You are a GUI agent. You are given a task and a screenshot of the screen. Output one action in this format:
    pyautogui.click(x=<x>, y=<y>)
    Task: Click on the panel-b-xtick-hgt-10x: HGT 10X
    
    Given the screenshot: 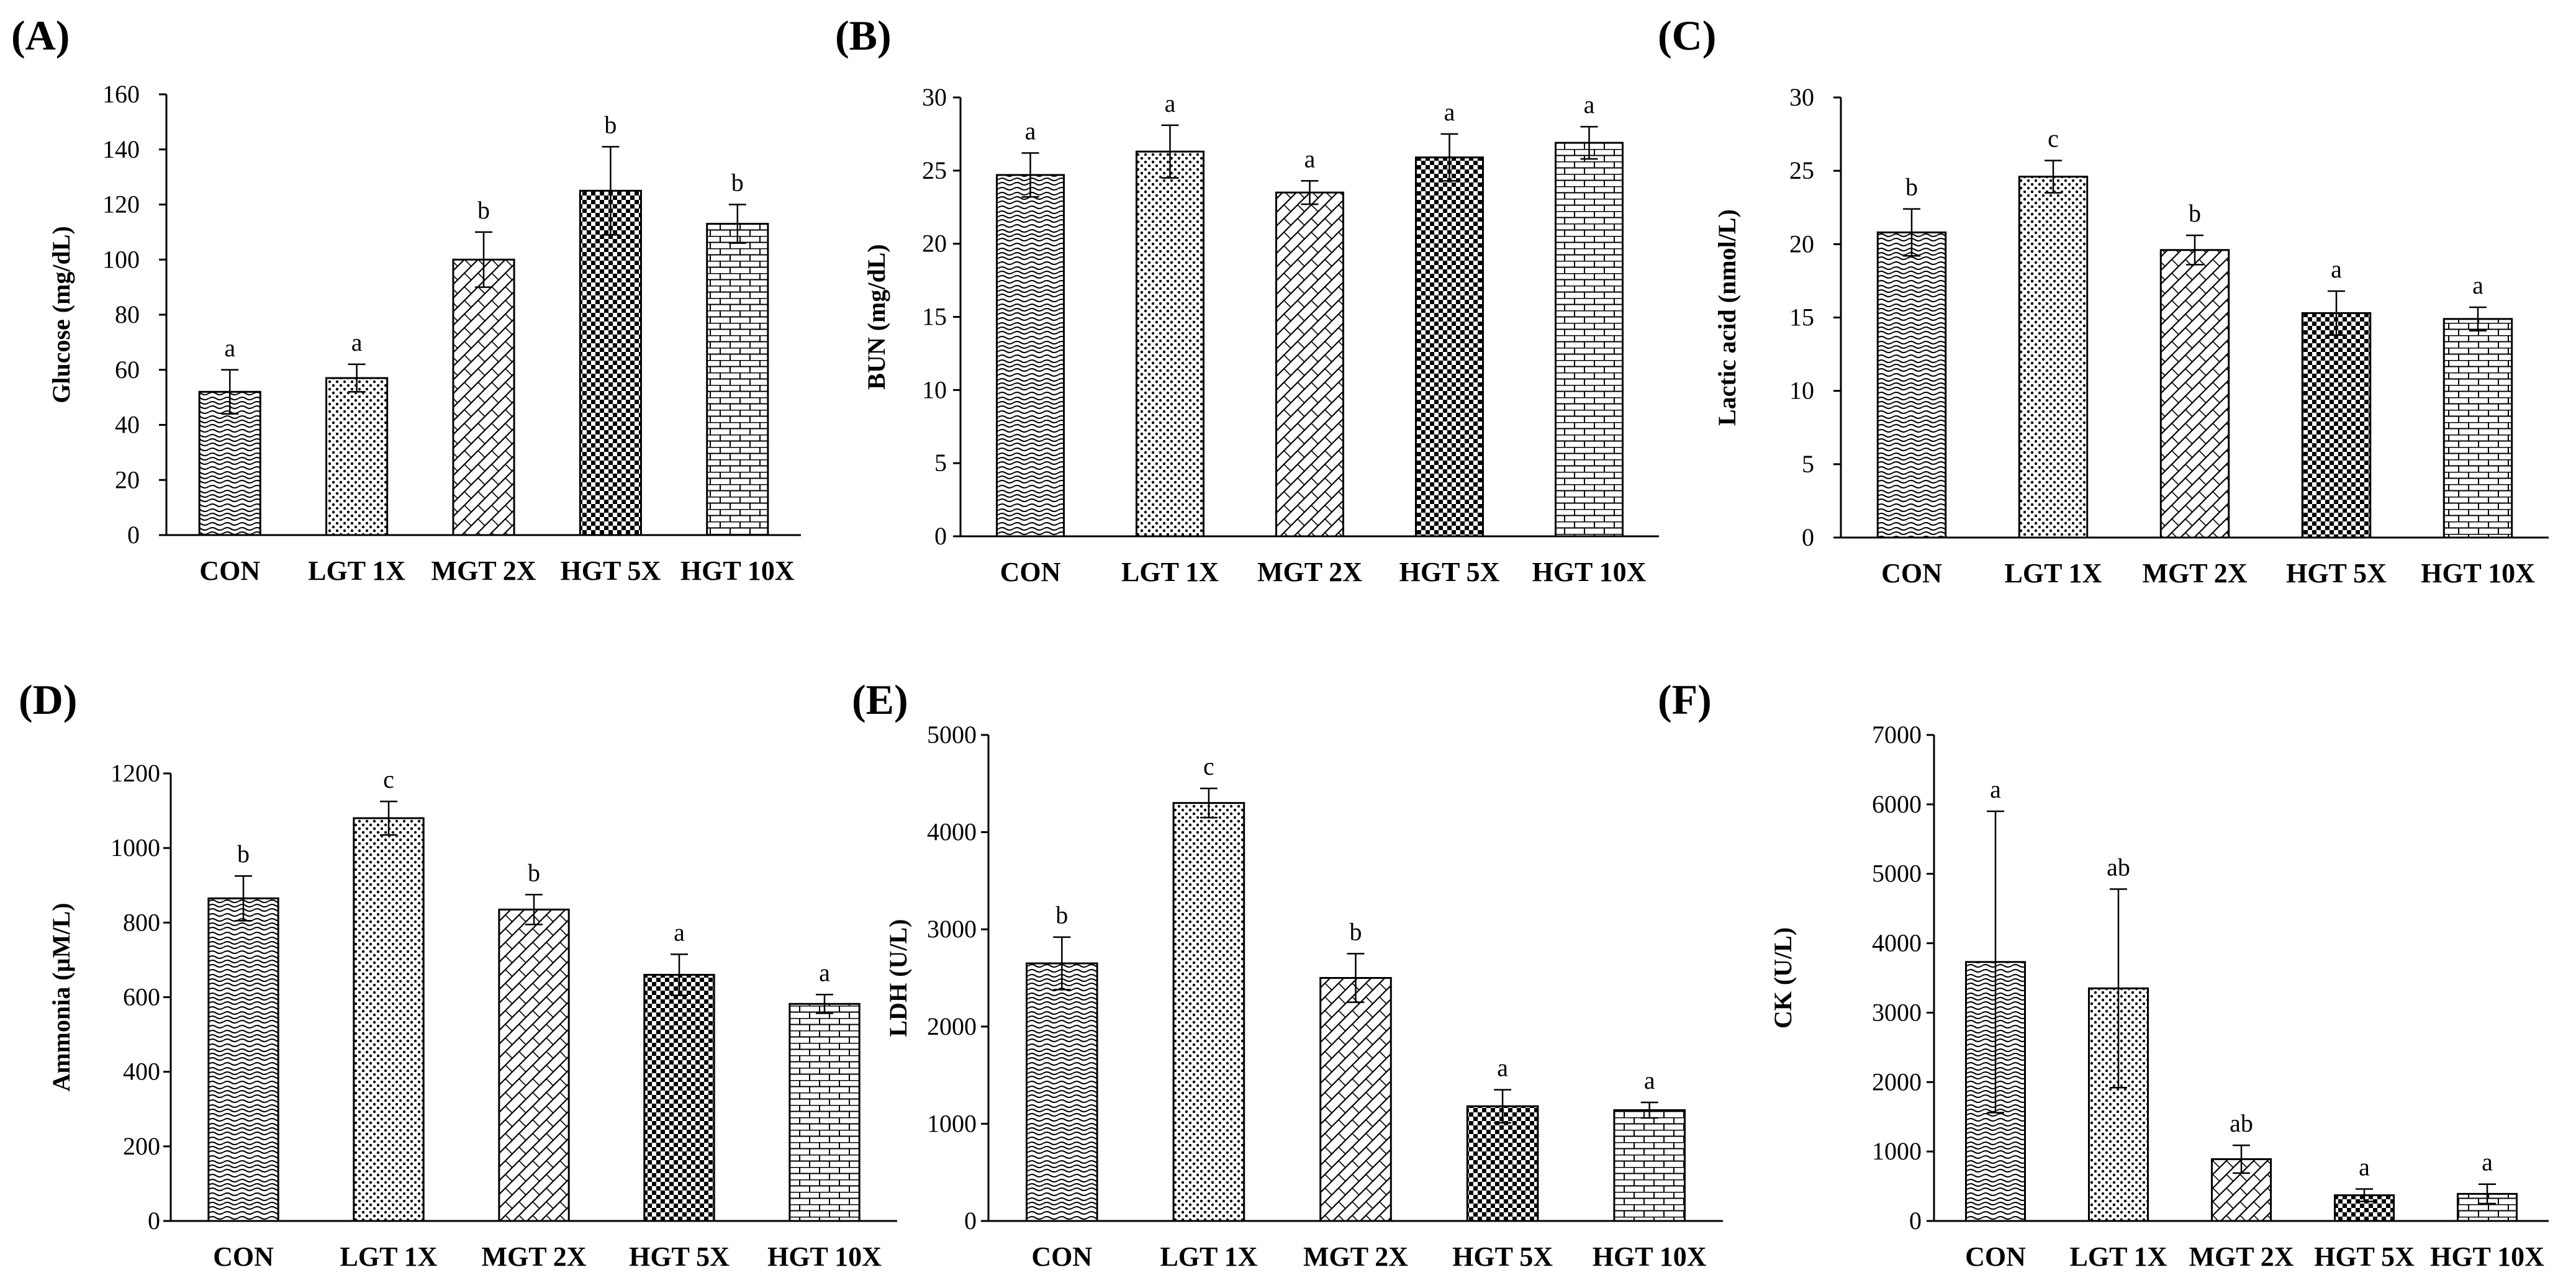 What is the action you would take?
    pyautogui.click(x=1589, y=572)
    